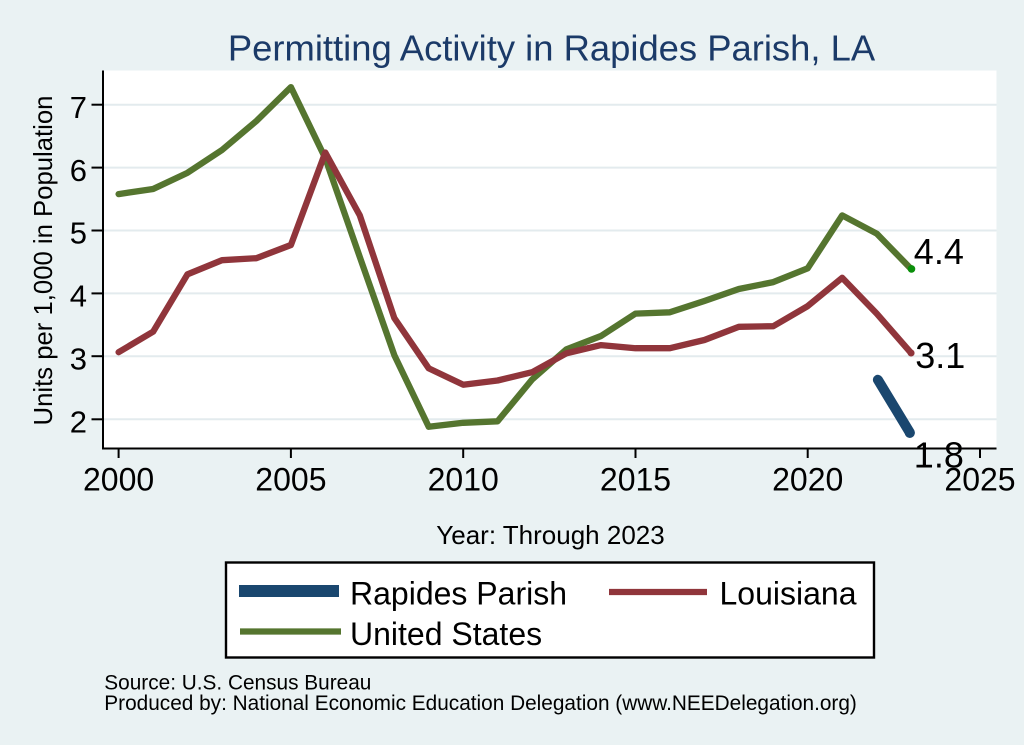 This screenshot has height=745, width=1024. Describe the element at coordinates (290, 480) in the screenshot. I see `svg-text: 2005` at that location.